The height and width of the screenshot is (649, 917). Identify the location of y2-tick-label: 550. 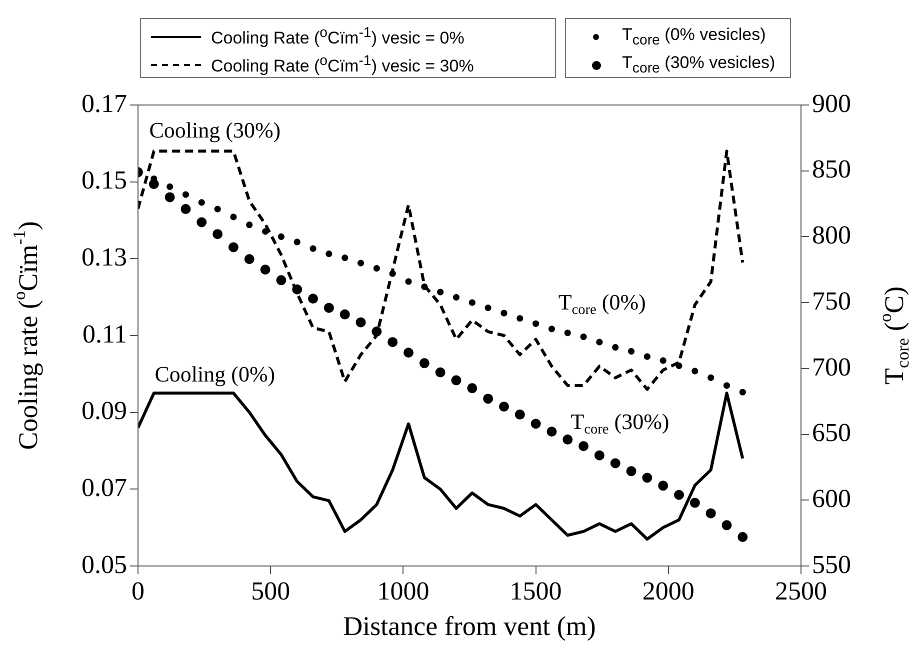
(831, 564).